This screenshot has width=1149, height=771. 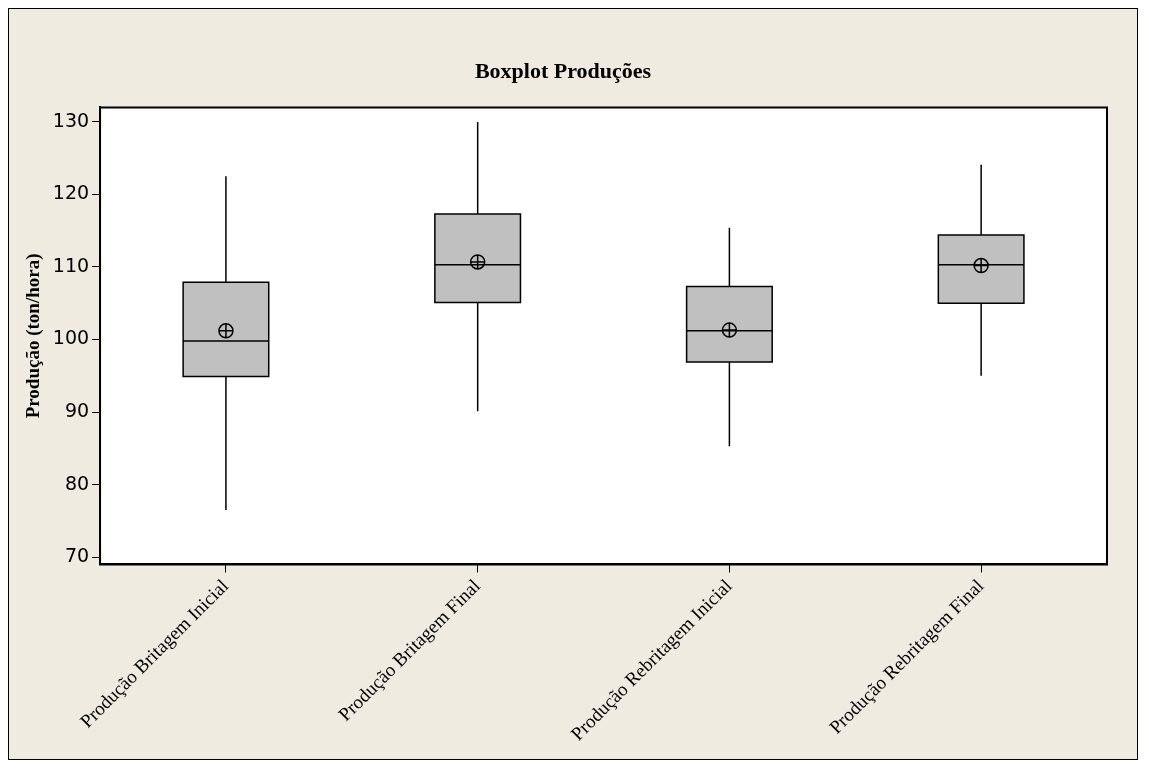 What do you see at coordinates (71, 264) in the screenshot?
I see `y-tick-label: 110` at bounding box center [71, 264].